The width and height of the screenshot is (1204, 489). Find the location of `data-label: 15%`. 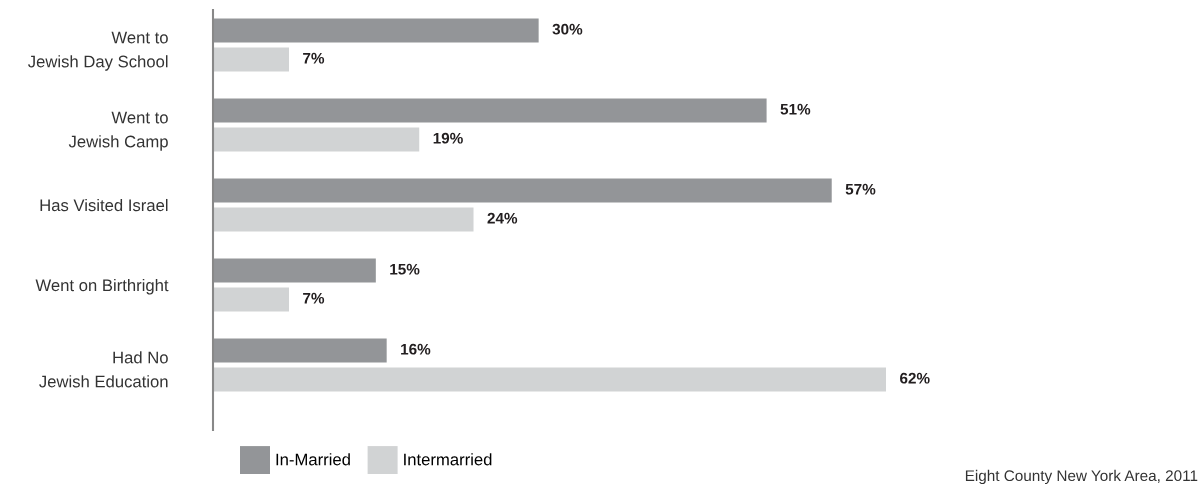

data-label: 15% is located at coordinates (405, 269).